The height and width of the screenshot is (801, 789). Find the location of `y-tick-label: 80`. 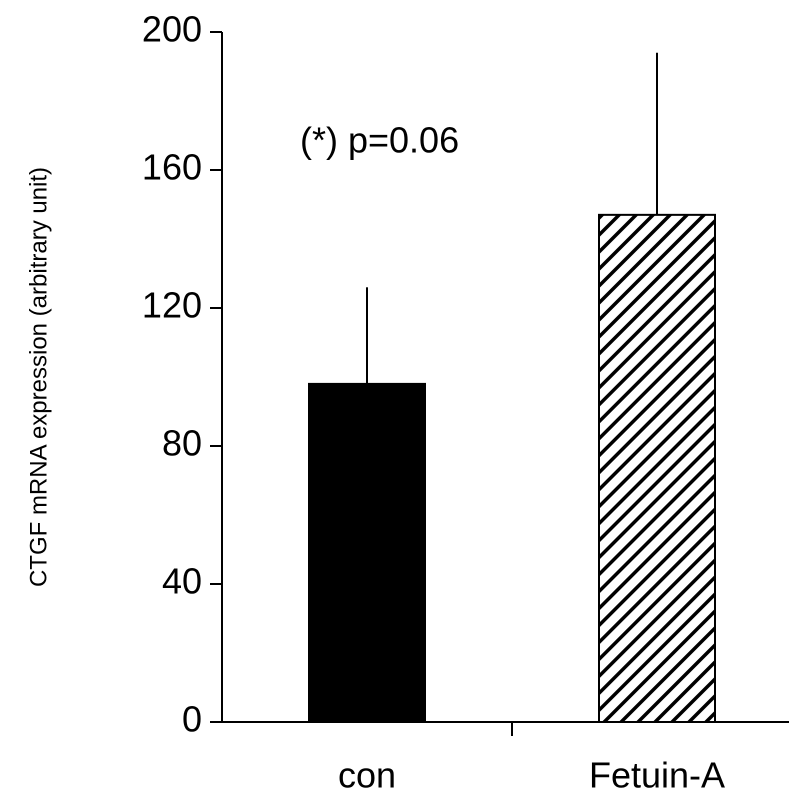

y-tick-label: 80 is located at coordinates (182, 443).